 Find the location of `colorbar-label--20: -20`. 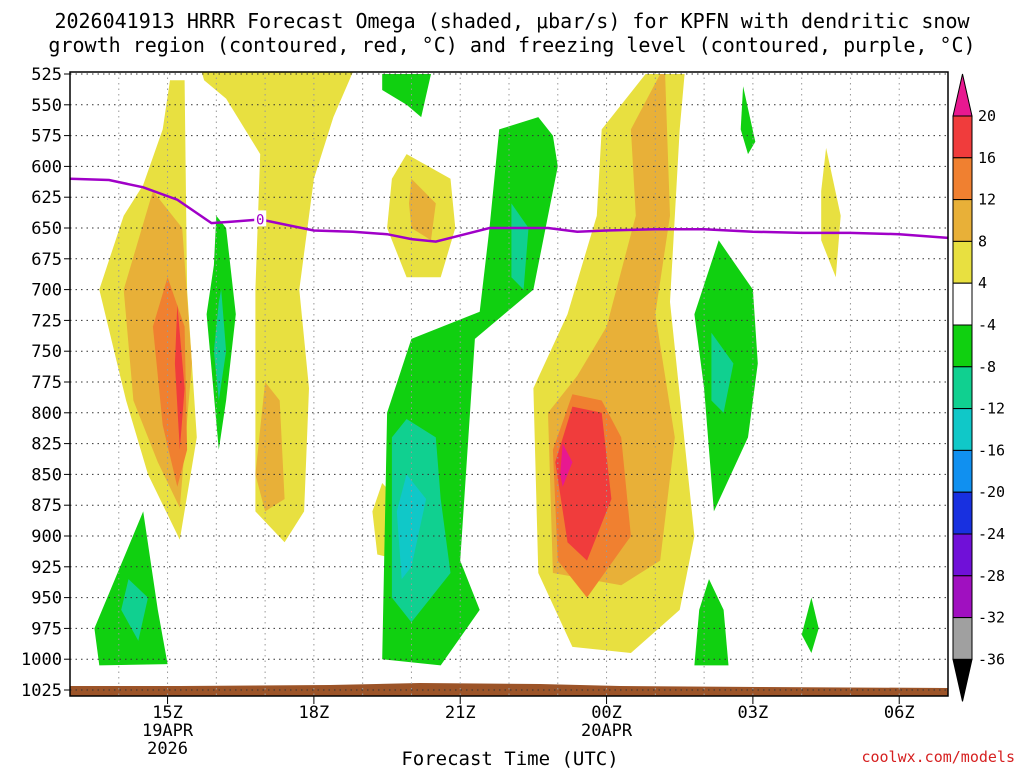

colorbar-label--20: -20 is located at coordinates (991, 492).